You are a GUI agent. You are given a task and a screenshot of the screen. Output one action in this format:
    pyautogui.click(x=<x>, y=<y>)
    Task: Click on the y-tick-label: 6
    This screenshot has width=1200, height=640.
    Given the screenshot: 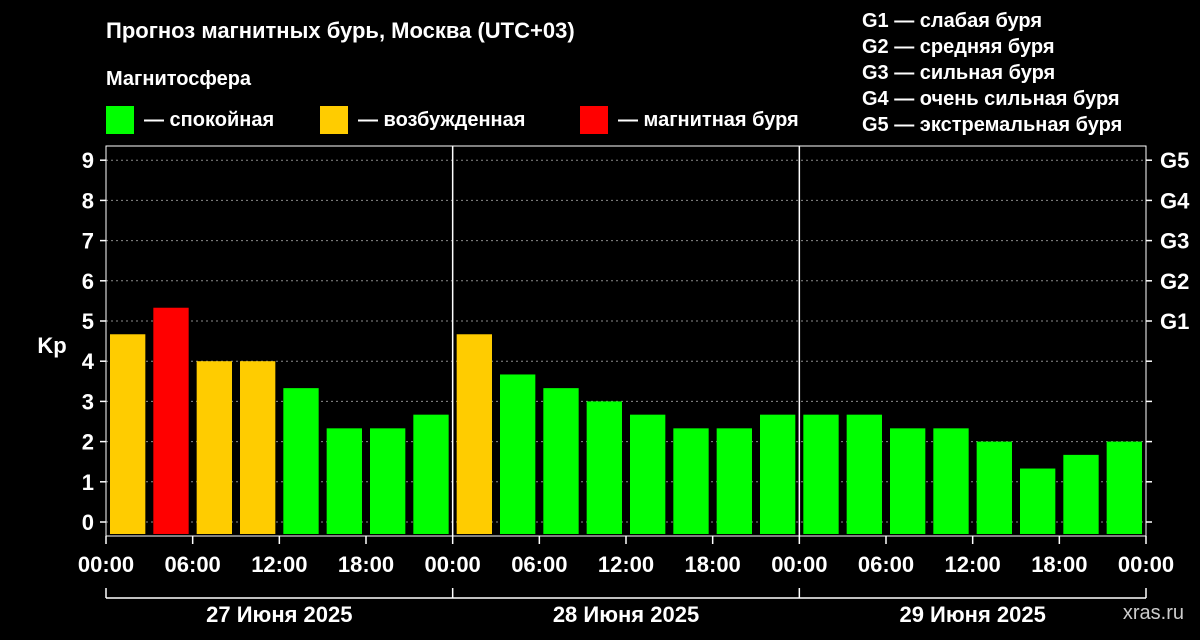 What is the action you would take?
    pyautogui.click(x=88, y=281)
    